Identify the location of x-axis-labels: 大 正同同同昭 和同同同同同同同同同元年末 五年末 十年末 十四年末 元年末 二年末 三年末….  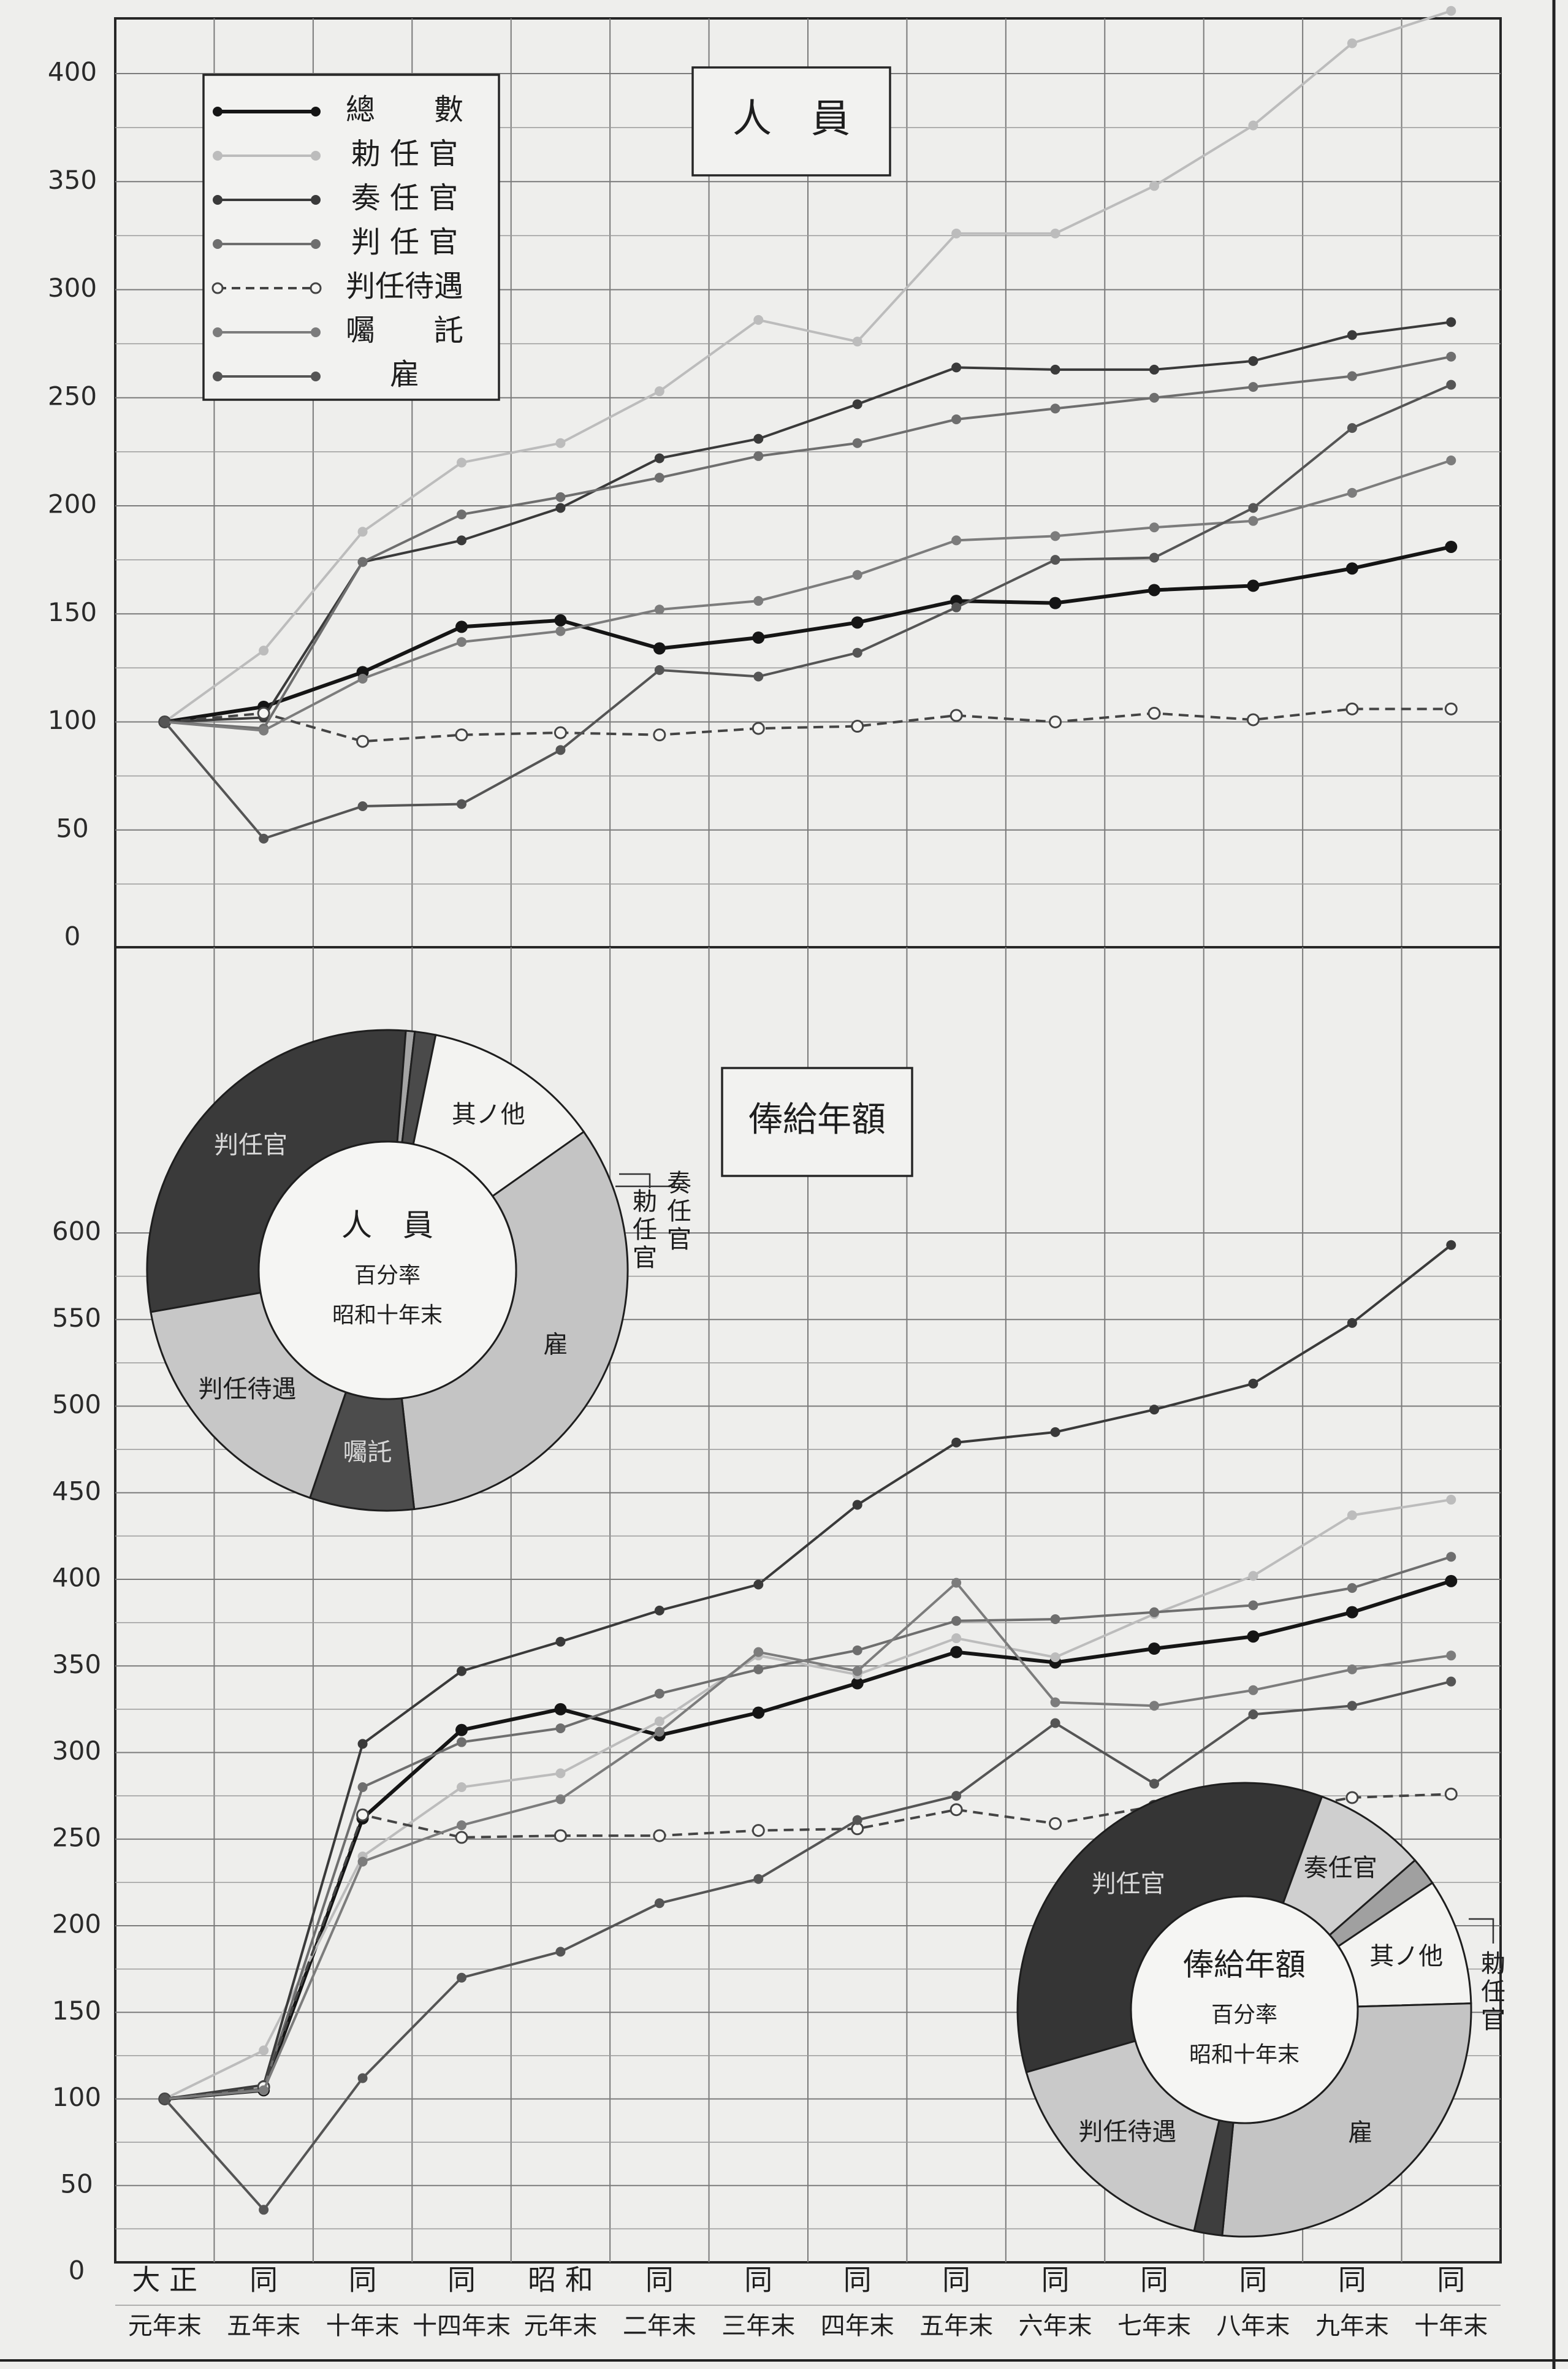
(808, 2302).